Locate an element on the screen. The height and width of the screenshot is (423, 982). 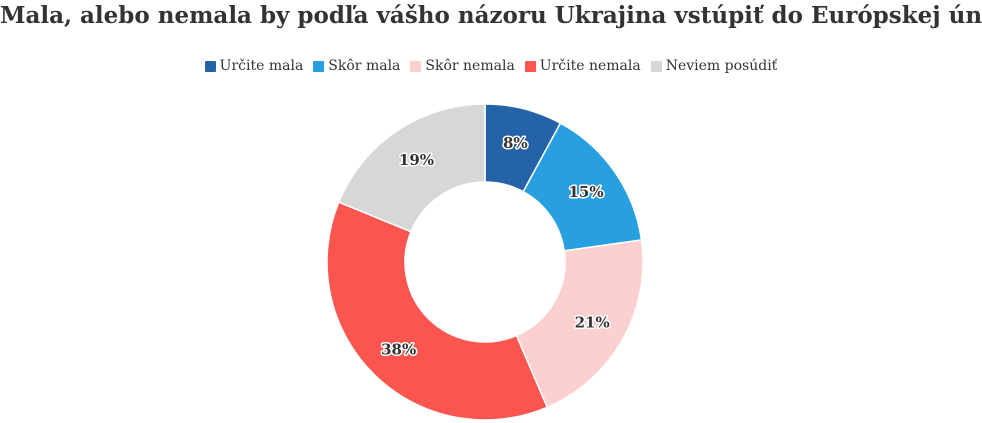
legend-item-neviem-posudit: Neviem posúdiť is located at coordinates (714, 66).